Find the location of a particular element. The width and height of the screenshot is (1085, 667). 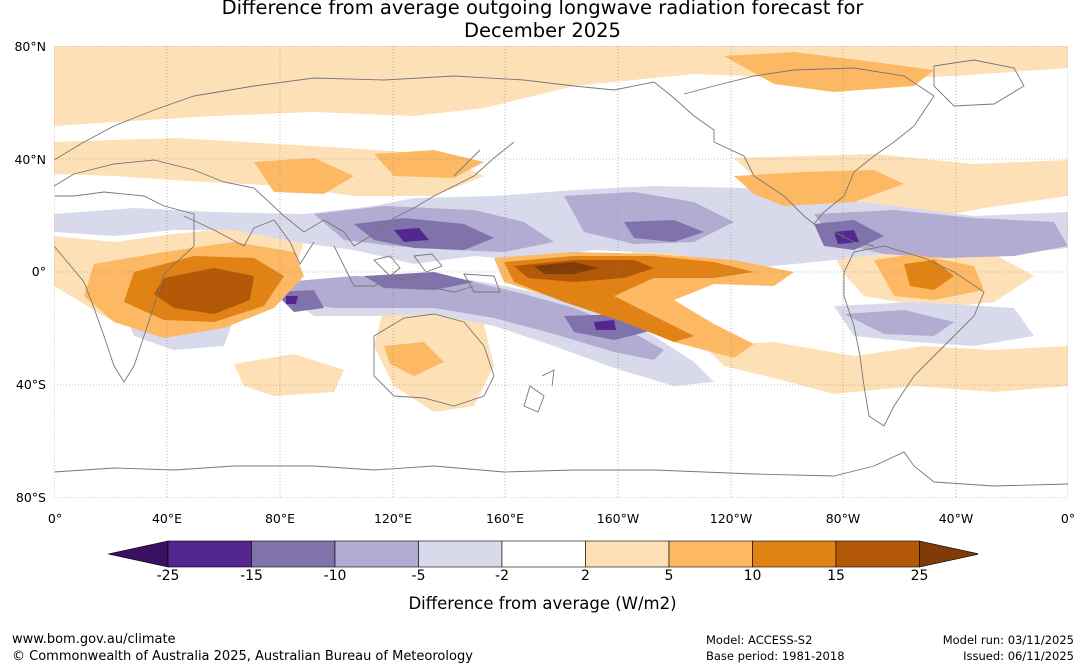

footer-model-info: Model: ACCESS-S2 Base period: 1981-2018 is located at coordinates (775, 648).